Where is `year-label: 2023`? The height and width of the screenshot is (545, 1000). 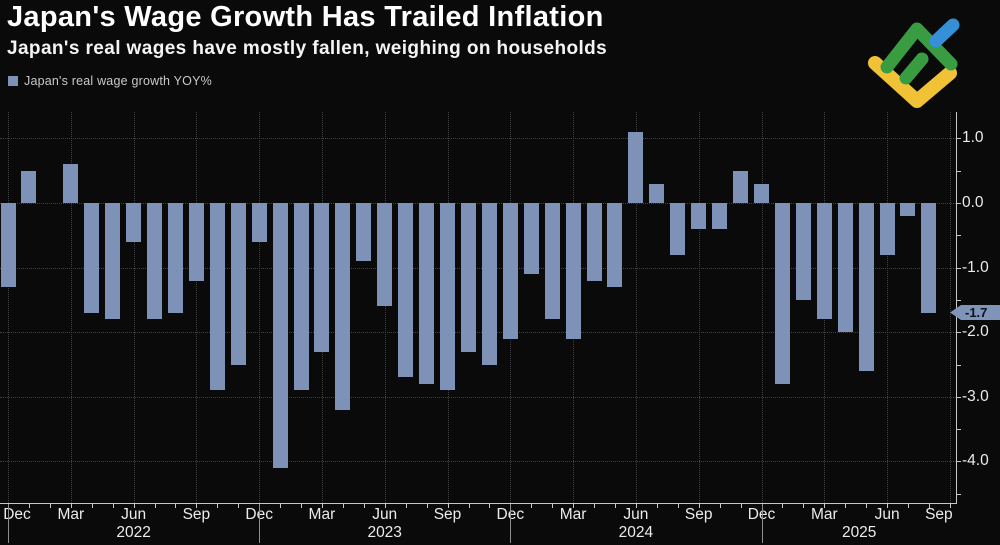 year-label: 2023 is located at coordinates (384, 532).